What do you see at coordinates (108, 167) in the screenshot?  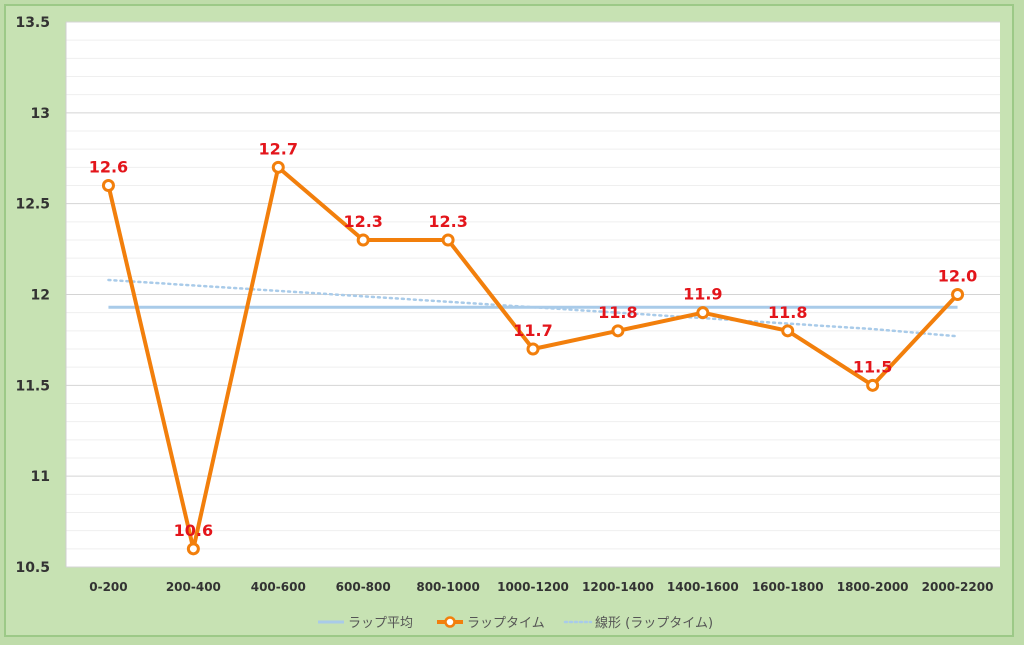 I see `data-label: 12.6` at bounding box center [108, 167].